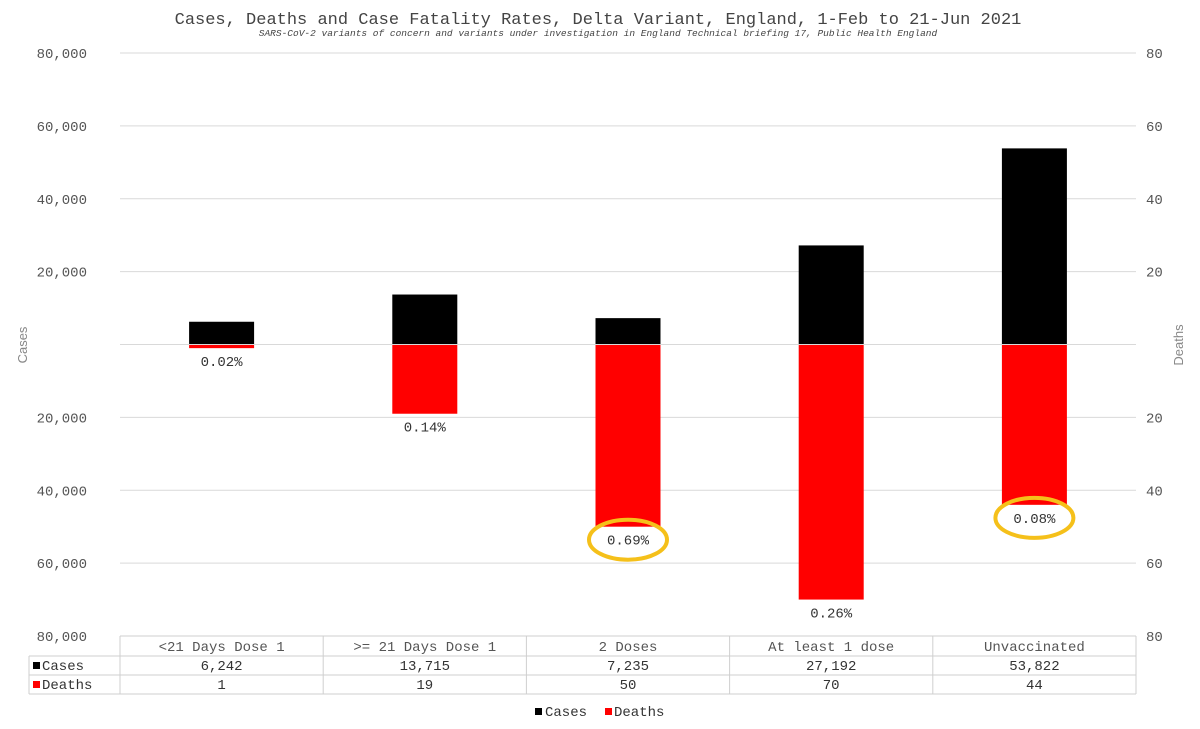  Describe the element at coordinates (425, 667) in the screenshot. I see `table-cell-cases: 13,715` at that location.